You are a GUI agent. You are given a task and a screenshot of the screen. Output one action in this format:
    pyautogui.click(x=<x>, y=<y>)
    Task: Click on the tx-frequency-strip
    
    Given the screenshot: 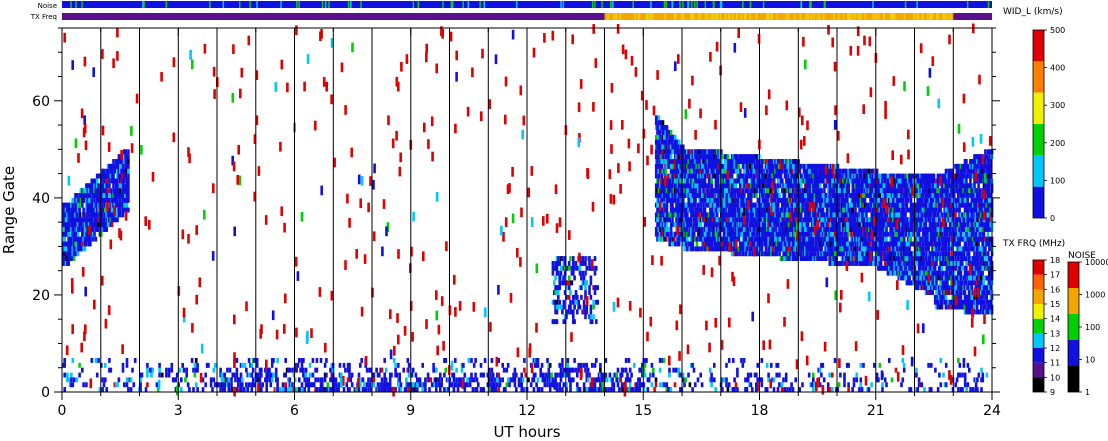 What is the action you would take?
    pyautogui.click(x=527, y=16)
    